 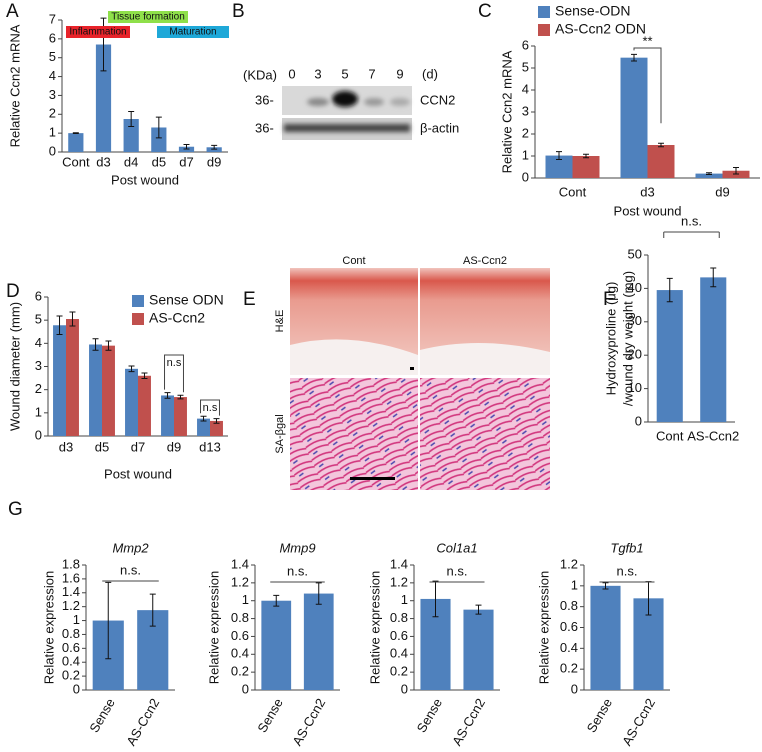 What do you see at coordinates (610, 339) in the screenshot?
I see `y-axis-label: Hydroxyproline (μg)` at bounding box center [610, 339].